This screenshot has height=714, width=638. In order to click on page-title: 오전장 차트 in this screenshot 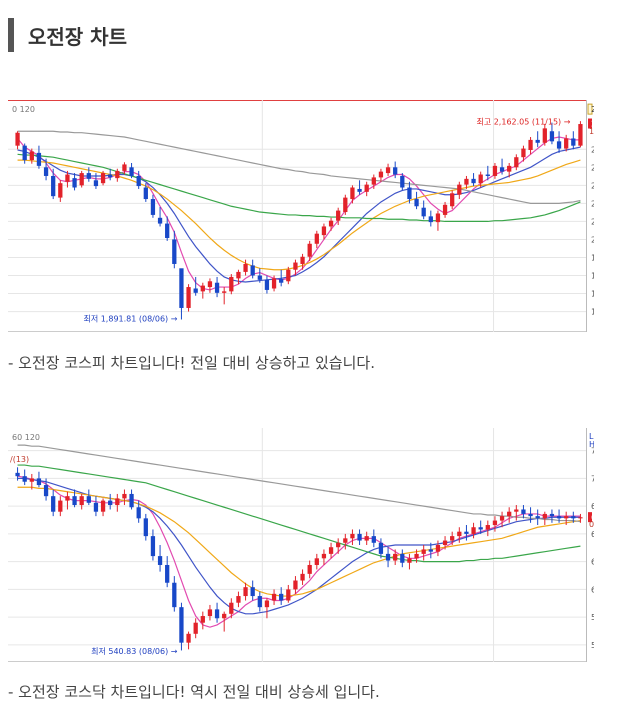, I will do `click(77, 36)`.